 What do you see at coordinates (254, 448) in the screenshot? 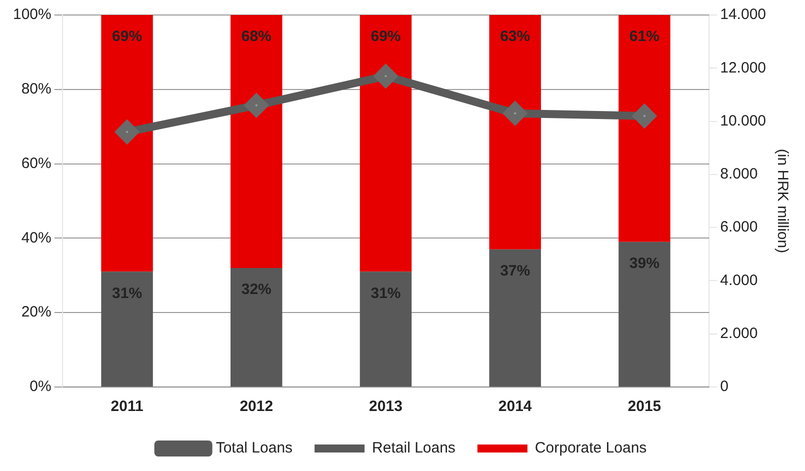
I see `legend-label: Total Loans` at bounding box center [254, 448].